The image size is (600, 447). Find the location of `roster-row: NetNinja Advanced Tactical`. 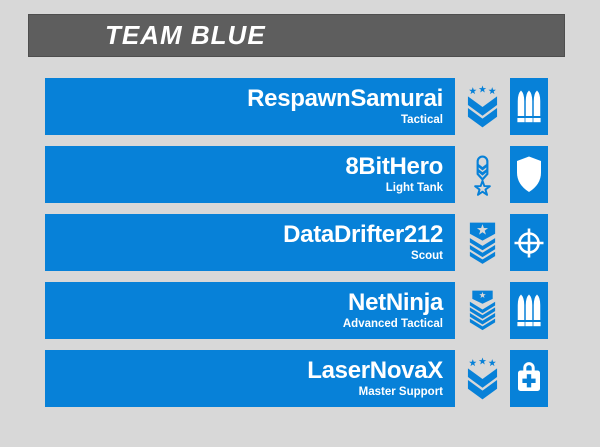

roster-row: NetNinja Advanced Tactical is located at coordinates (296, 310).